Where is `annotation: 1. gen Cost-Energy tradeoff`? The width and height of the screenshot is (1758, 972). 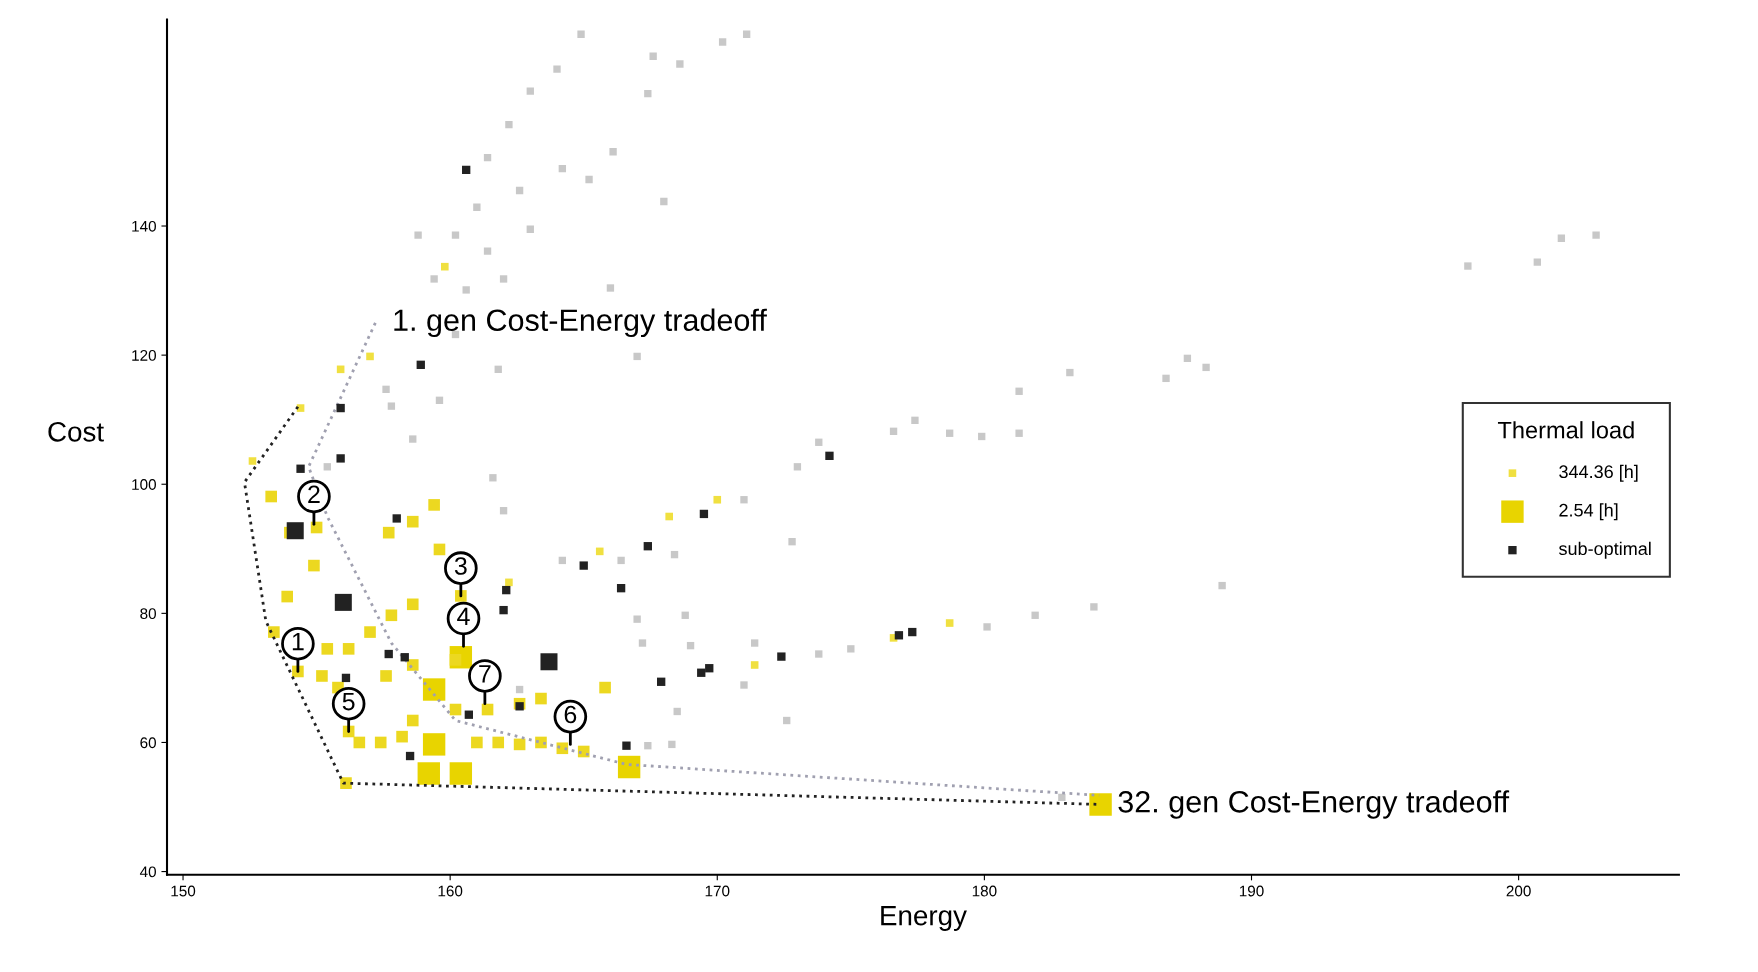 annotation: 1. gen Cost-Energy tradeoff is located at coordinates (580, 323).